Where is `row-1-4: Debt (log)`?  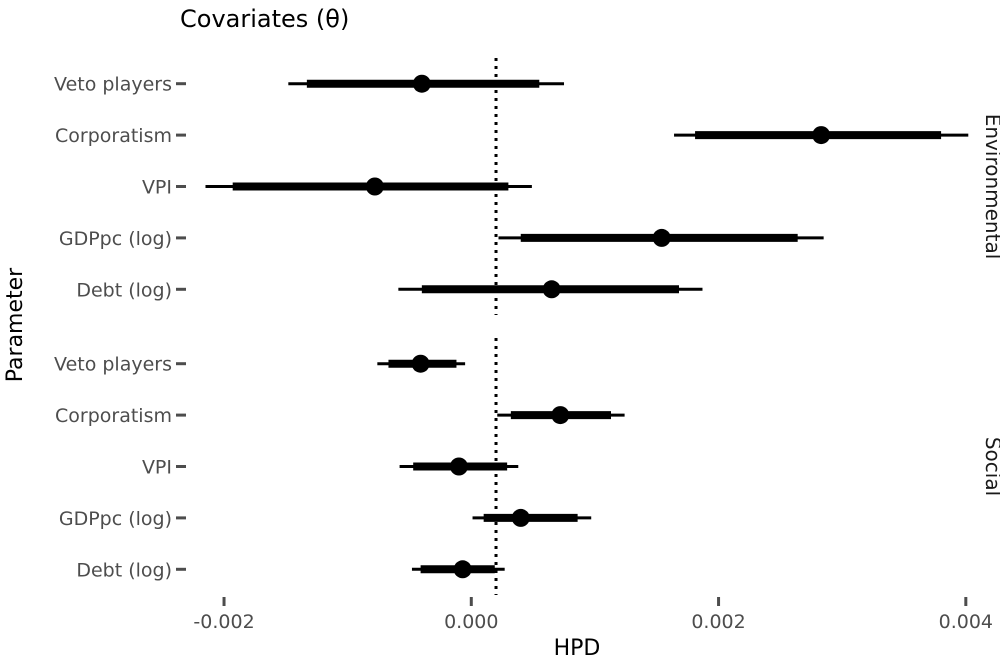 row-1-4: Debt (log) is located at coordinates (290, 570).